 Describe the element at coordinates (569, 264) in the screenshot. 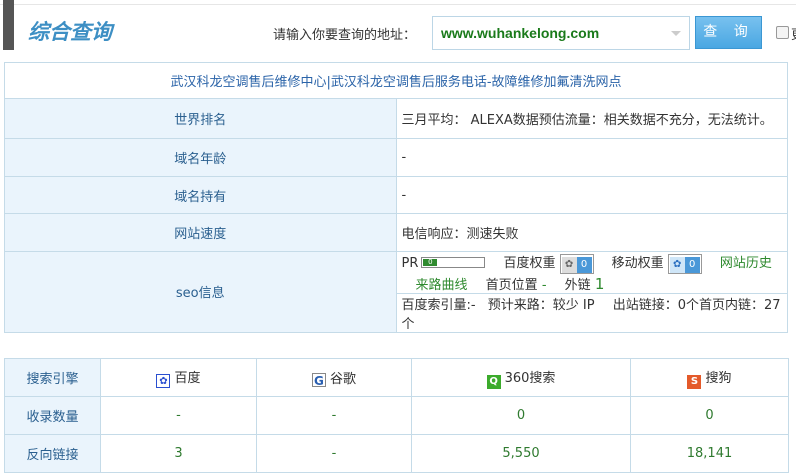

I see `paw-icon: ✿` at that location.